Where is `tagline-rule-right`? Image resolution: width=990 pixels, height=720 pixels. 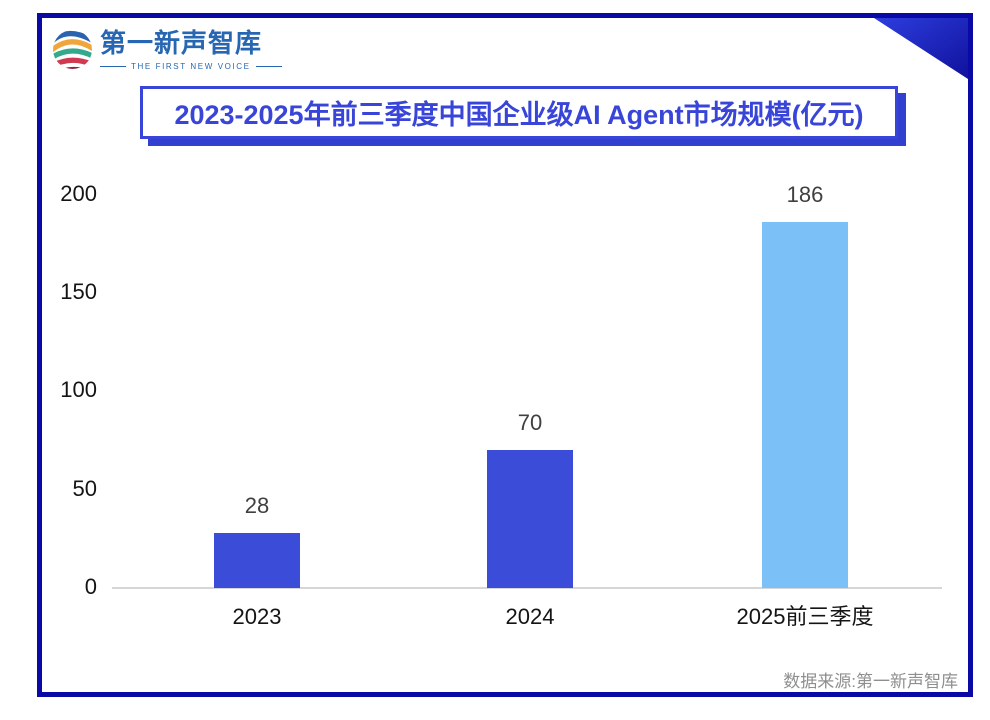 tagline-rule-right is located at coordinates (268, 66).